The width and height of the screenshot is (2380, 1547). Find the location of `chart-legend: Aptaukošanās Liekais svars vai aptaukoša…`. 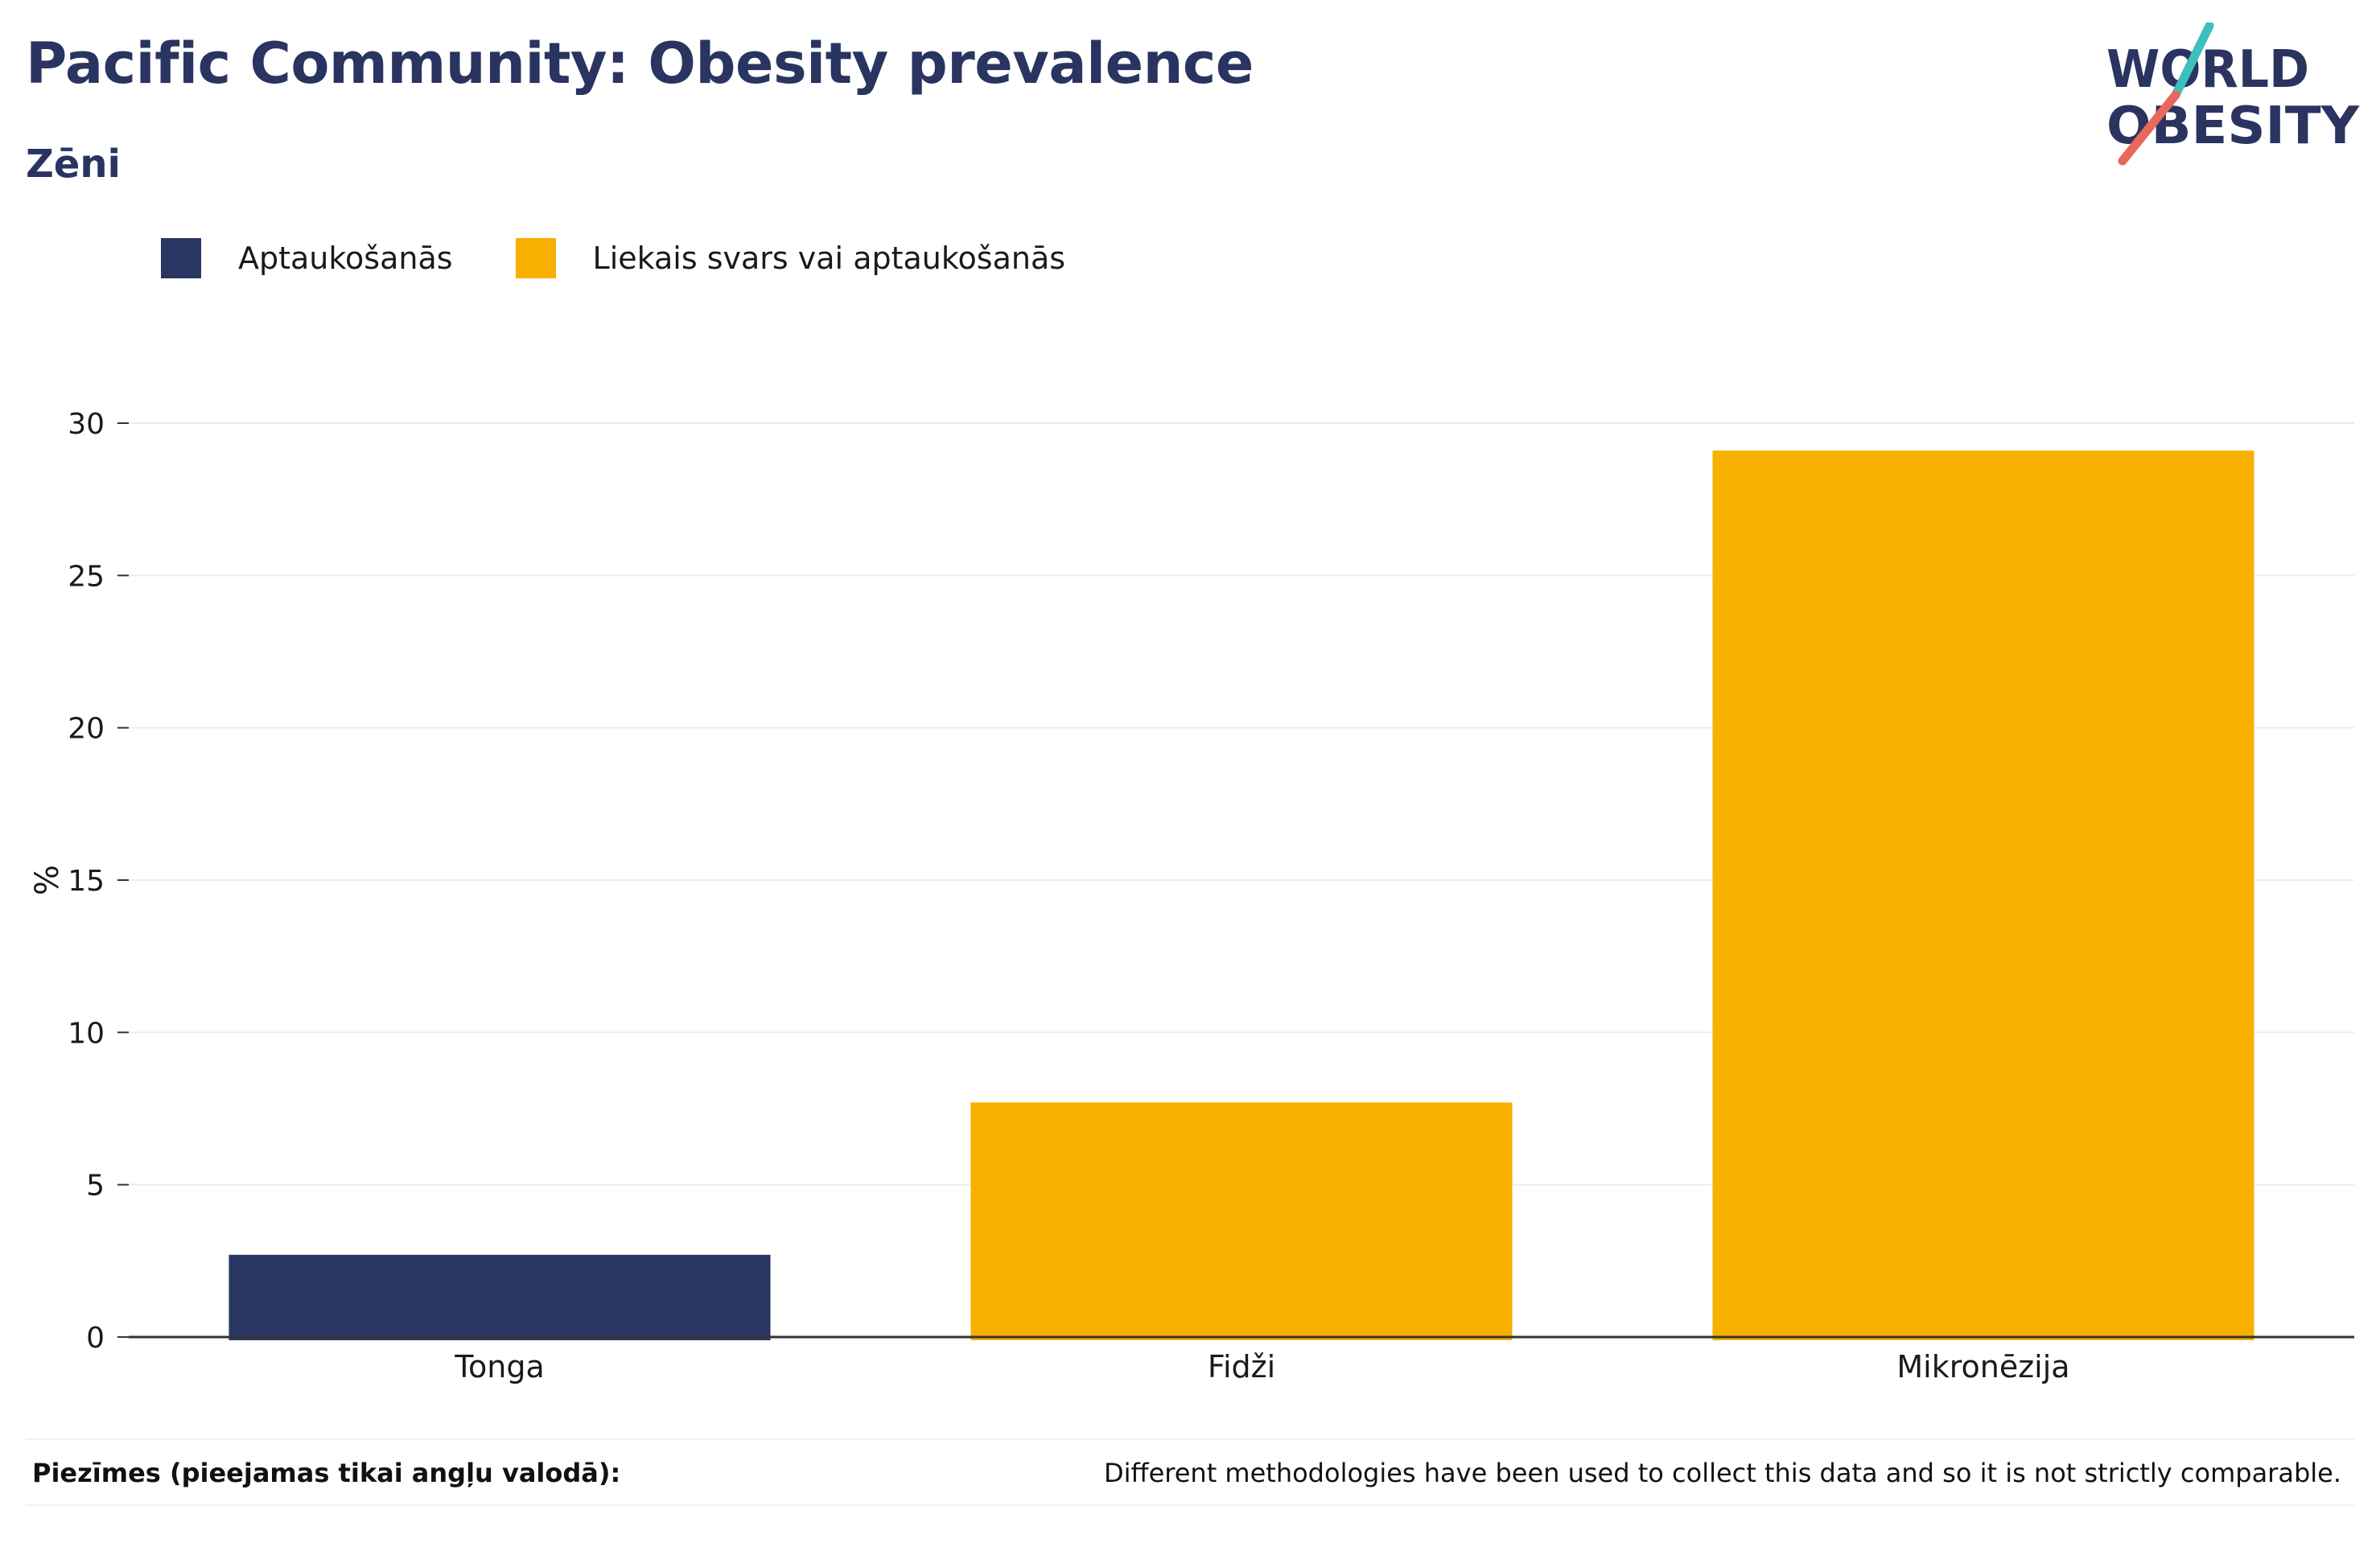

chart-legend: Aptaukošanās Liekais svars vai aptaukoša… is located at coordinates (644, 258).